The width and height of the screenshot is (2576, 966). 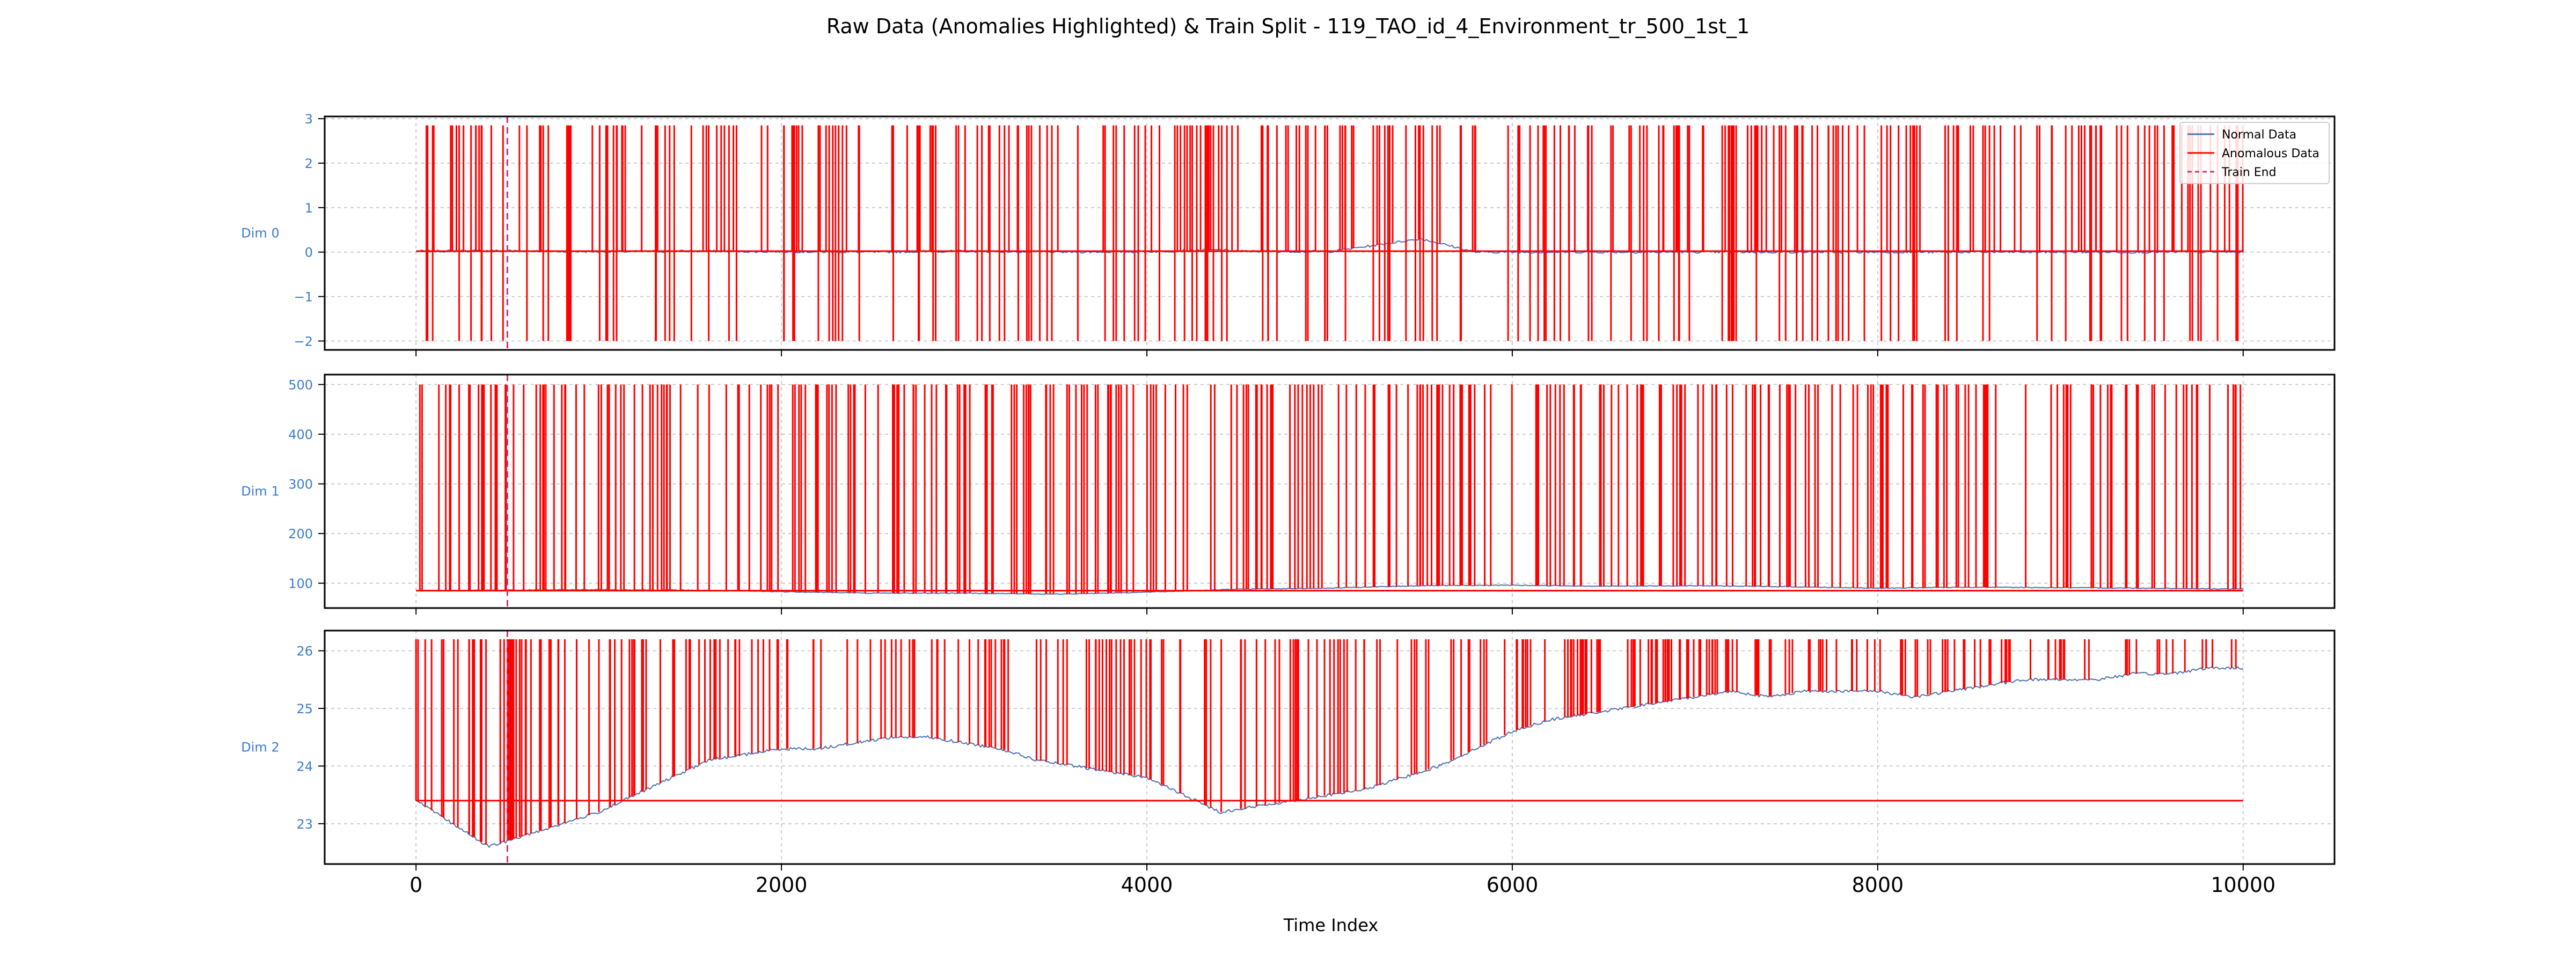 I want to click on y-tick-label: 26, so click(x=304, y=651).